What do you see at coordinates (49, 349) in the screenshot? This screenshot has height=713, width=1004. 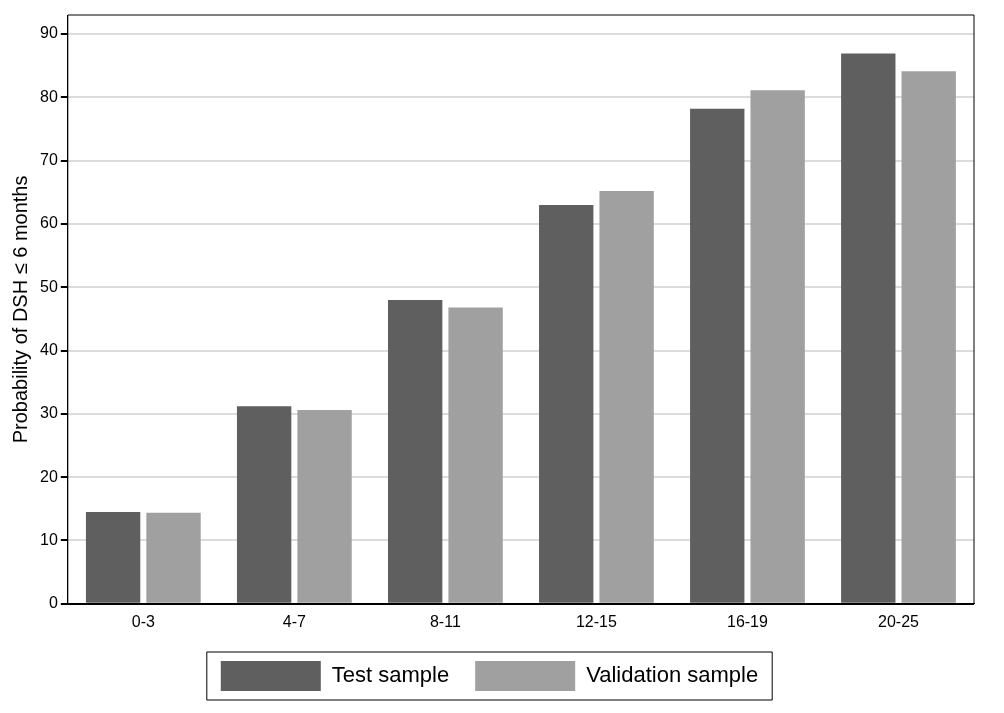 I see `y-tick-label: 40` at bounding box center [49, 349].